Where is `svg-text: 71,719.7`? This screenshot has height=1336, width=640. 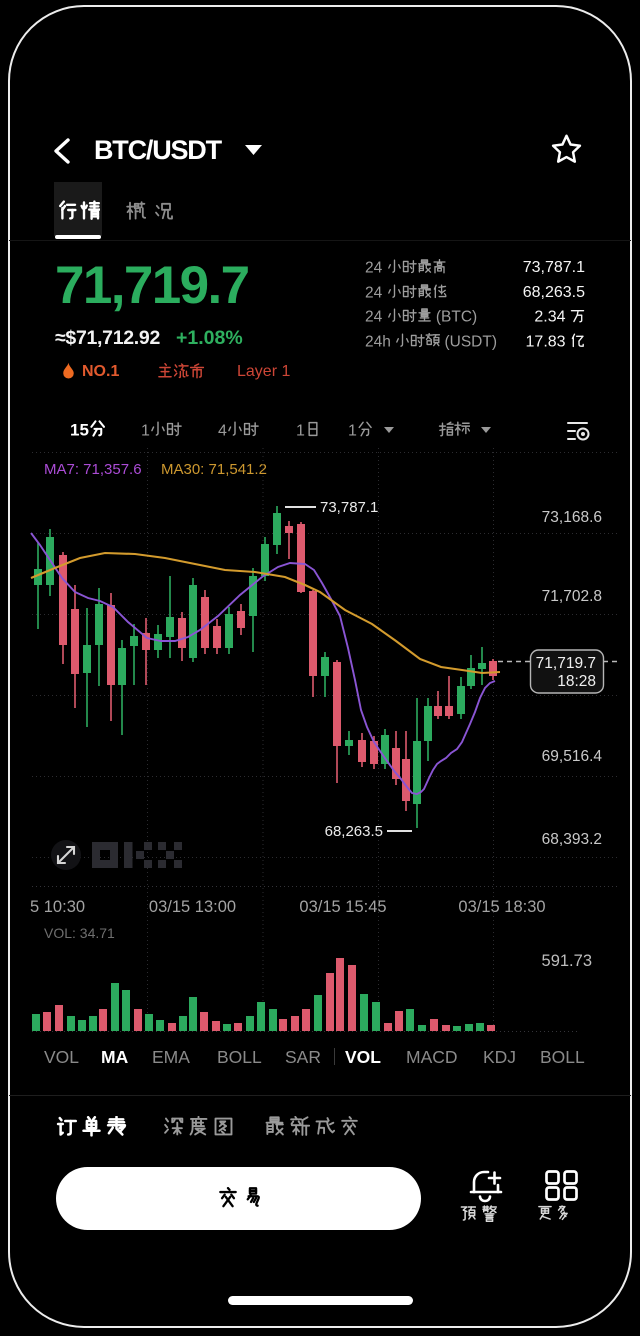
svg-text: 71,719.7 is located at coordinates (566, 663).